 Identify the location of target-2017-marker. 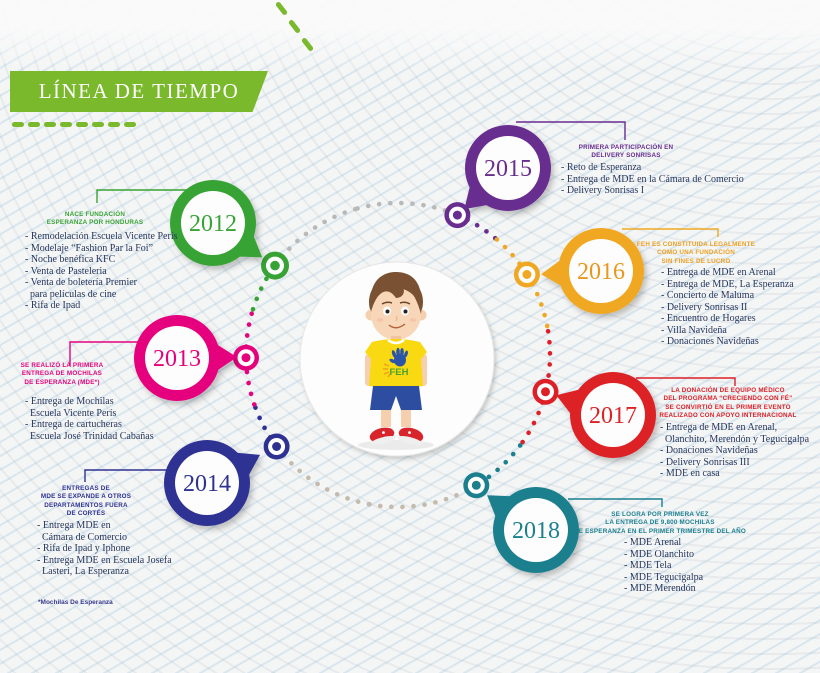
(545, 391).